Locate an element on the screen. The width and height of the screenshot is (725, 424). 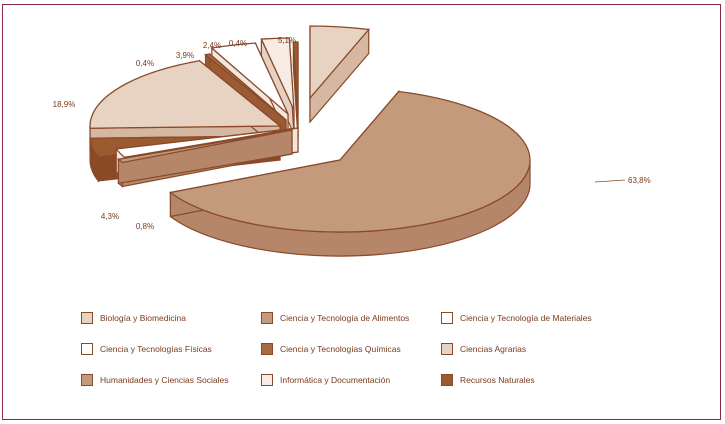
slice-percent-label: 2,4% is located at coordinates (212, 45).